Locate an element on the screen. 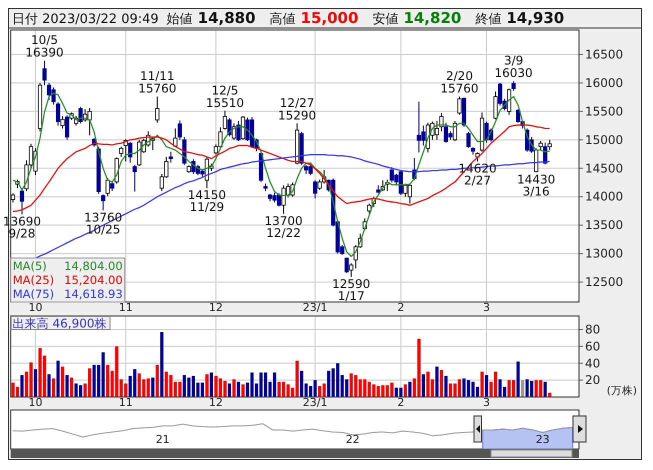  x-tick-label: 3 is located at coordinates (486, 307).